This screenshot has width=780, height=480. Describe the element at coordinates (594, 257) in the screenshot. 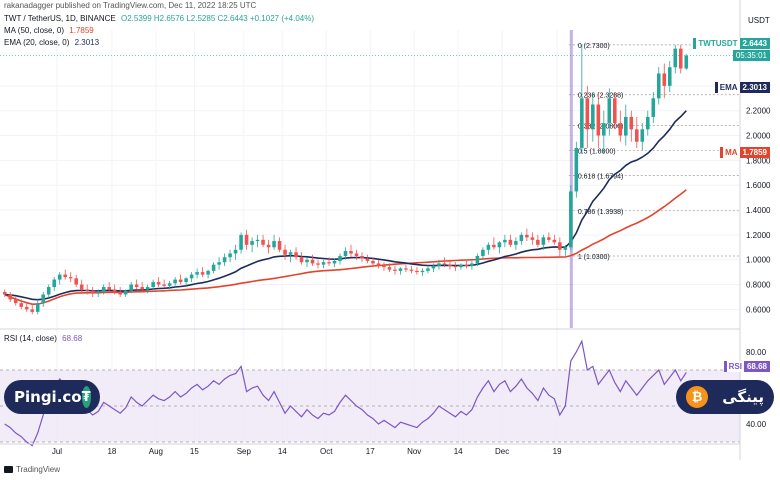

I see `fib-level-label: 1 (1.0300)` at that location.